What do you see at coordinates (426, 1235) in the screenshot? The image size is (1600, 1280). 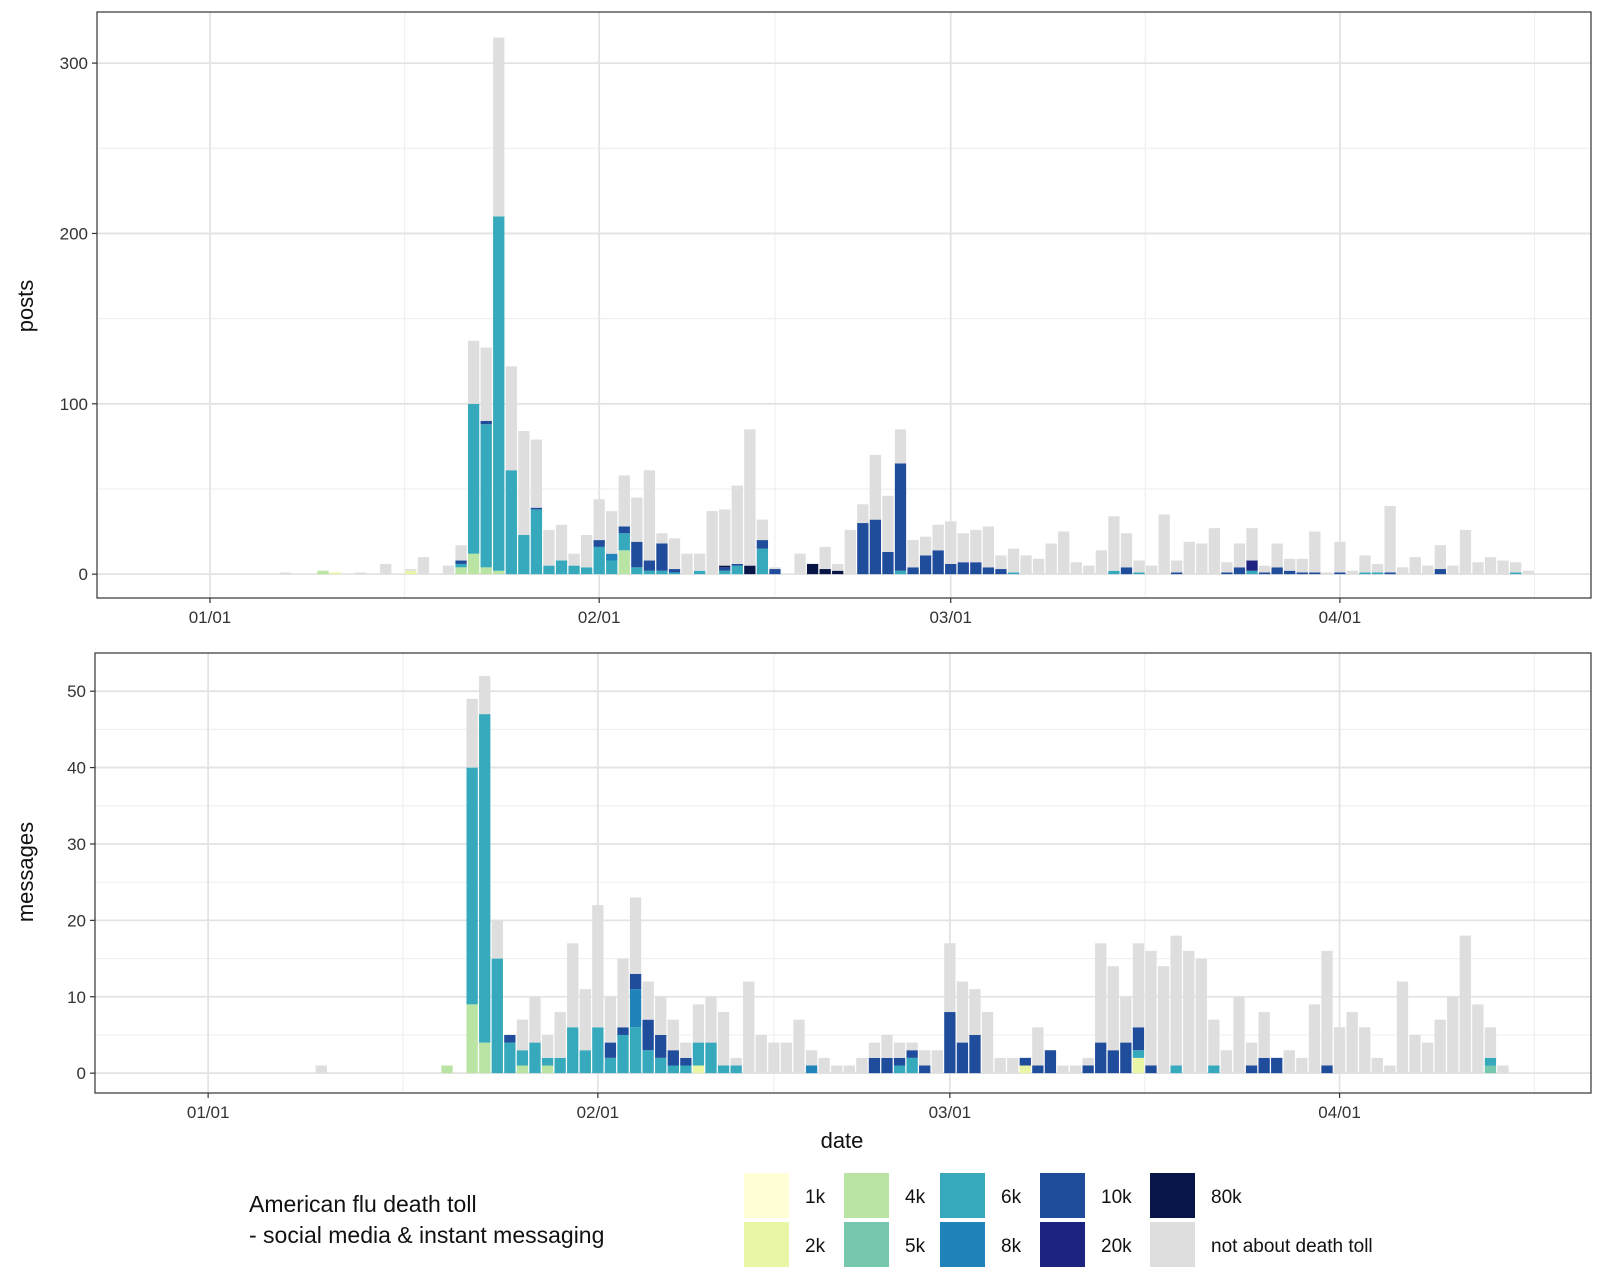 I see `legend-title-line2: - social media & instant messaging` at bounding box center [426, 1235].